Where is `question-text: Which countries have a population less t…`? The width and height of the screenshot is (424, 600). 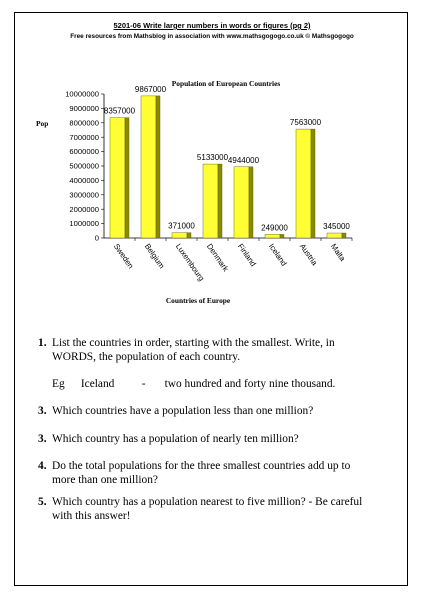
question-text: Which countries have a population less t… is located at coordinates (183, 411).